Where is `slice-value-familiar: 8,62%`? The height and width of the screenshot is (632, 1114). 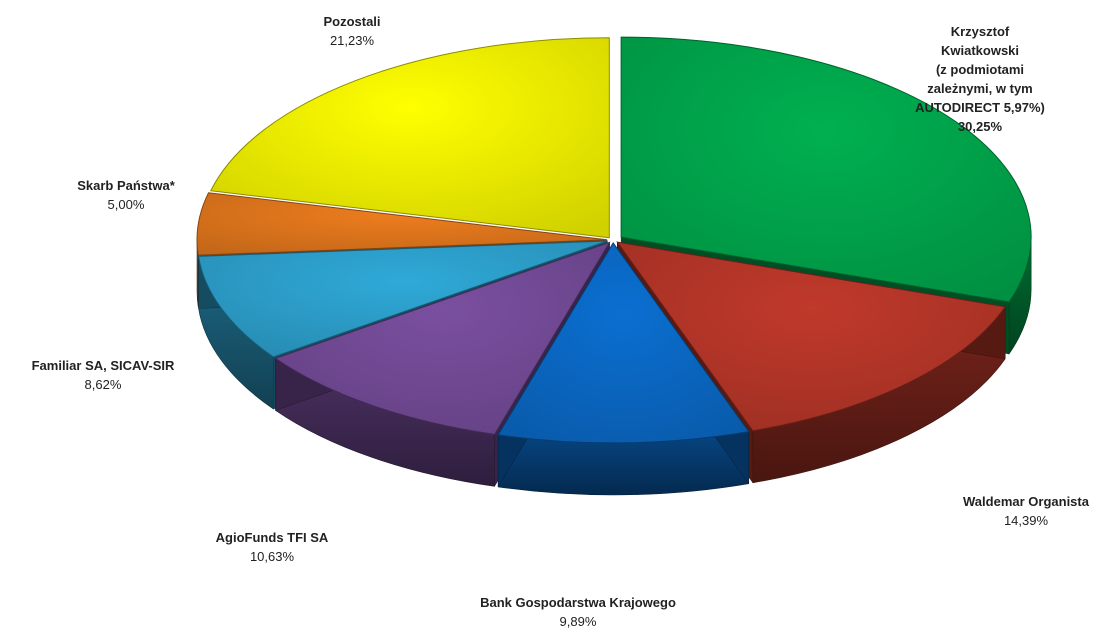
slice-value-familiar: 8,62% is located at coordinates (103, 384).